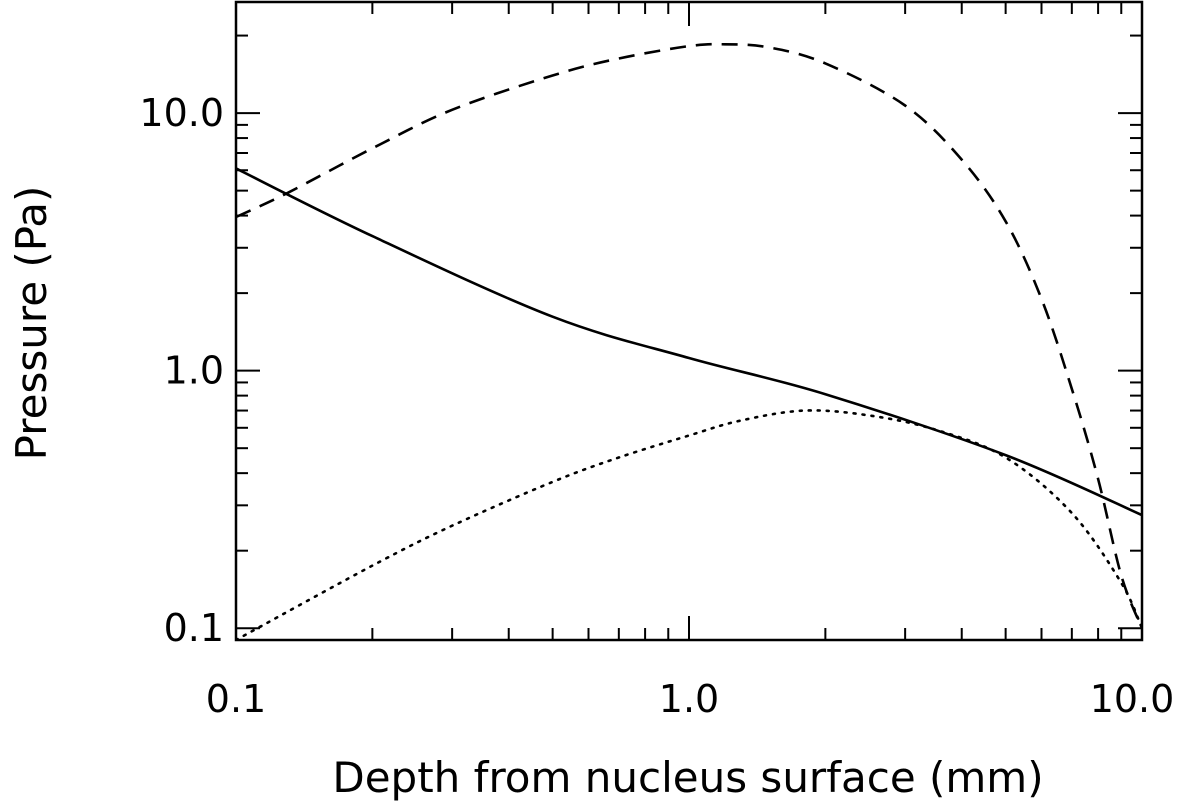 The height and width of the screenshot is (807, 1200). Describe the element at coordinates (194, 628) in the screenshot. I see `y-tick-label: 0.1` at that location.